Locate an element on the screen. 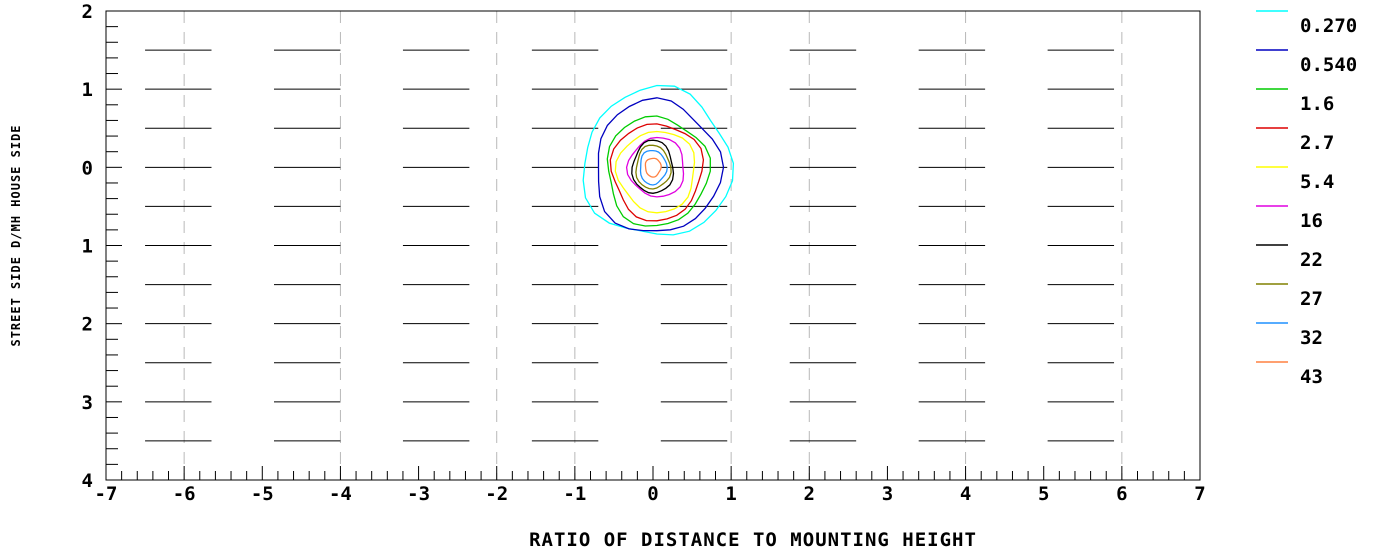 The image size is (1392, 554). legend-label: 43 is located at coordinates (1311, 377).